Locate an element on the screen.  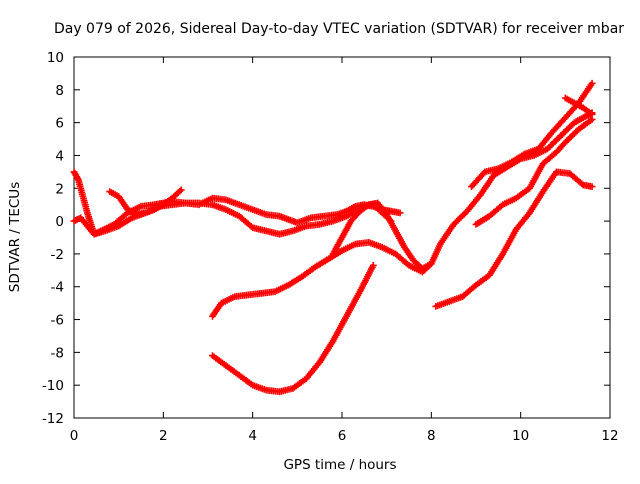
x-tick-label: 12 is located at coordinates (609, 436).